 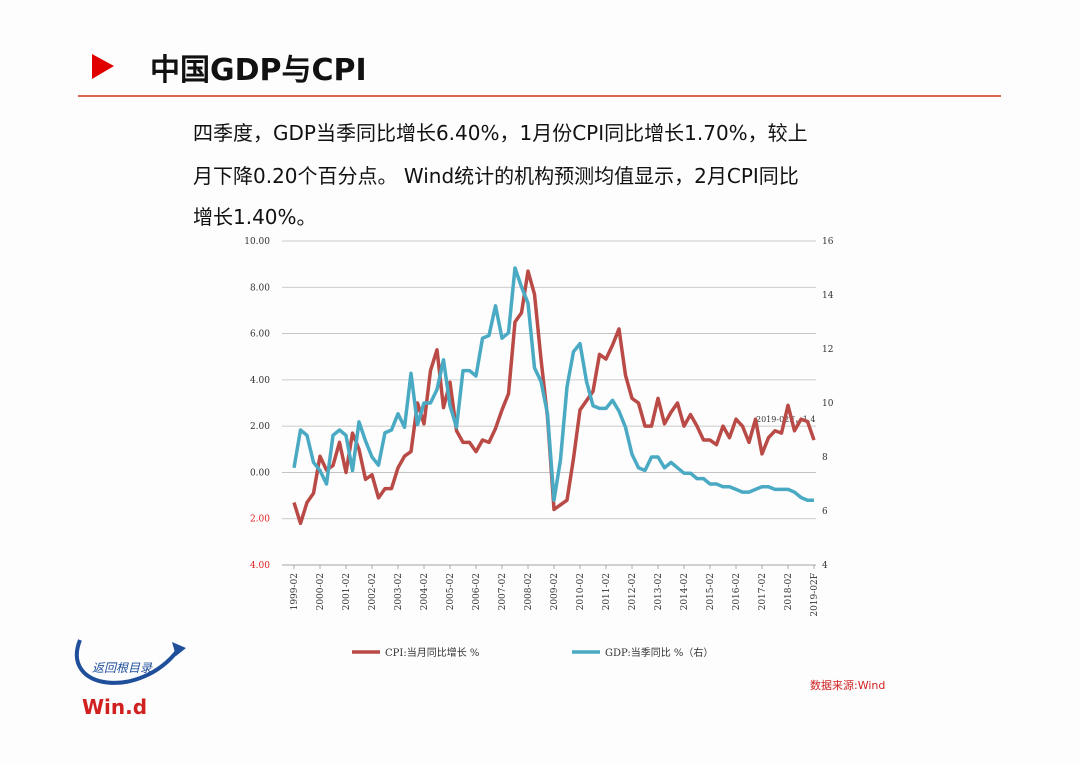 I want to click on y2-tick-label: 6, so click(x=825, y=512).